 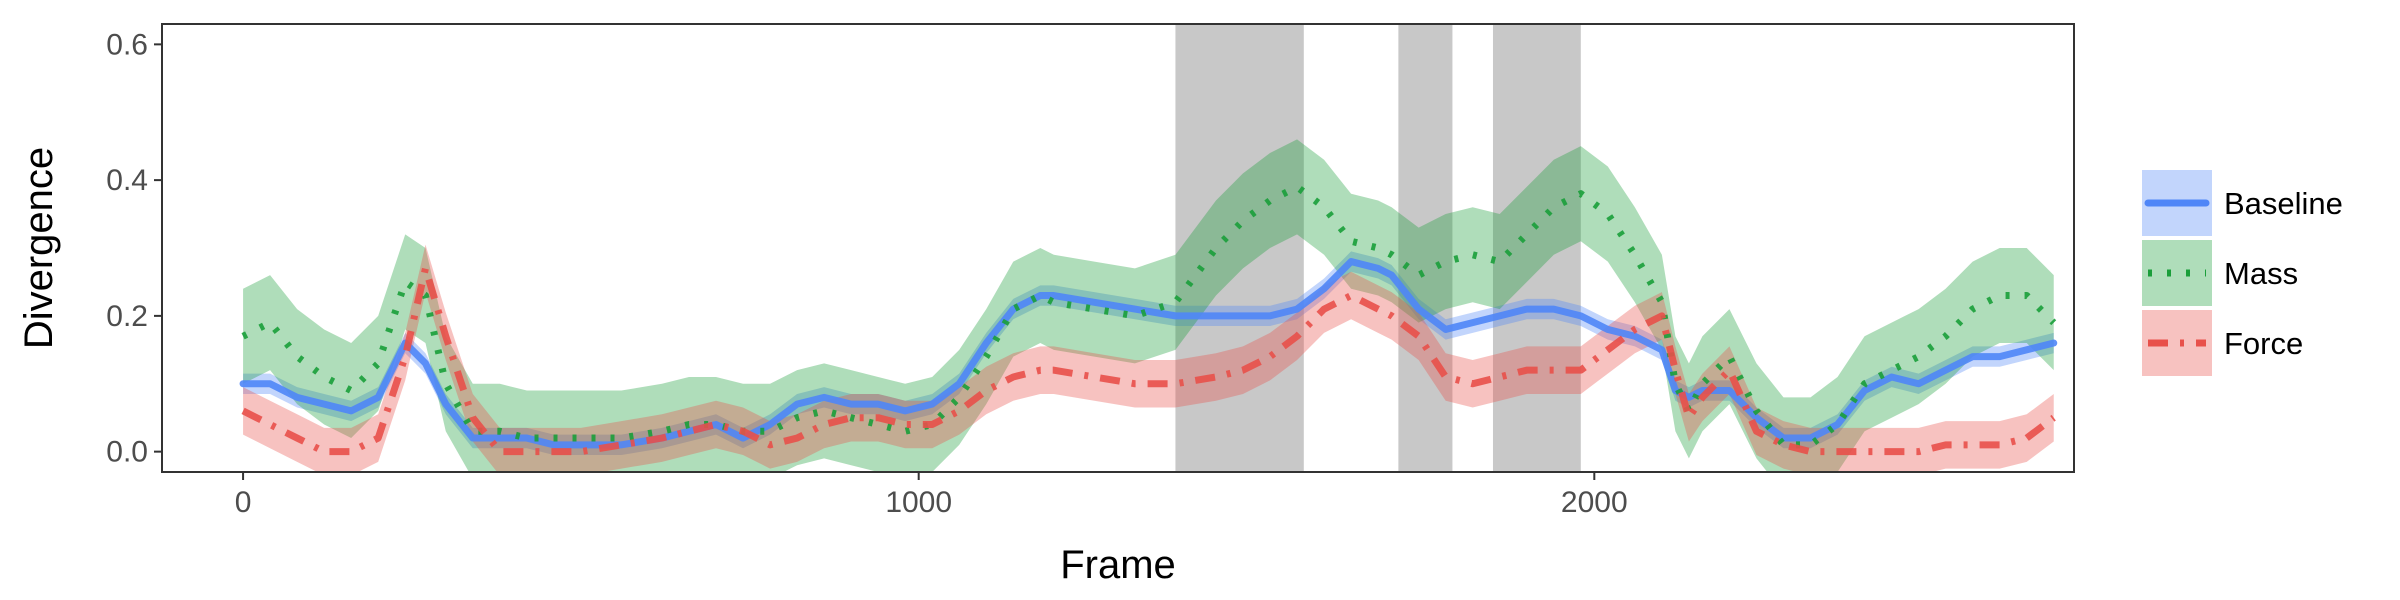 I want to click on shaded-regions, so click(x=1378, y=248).